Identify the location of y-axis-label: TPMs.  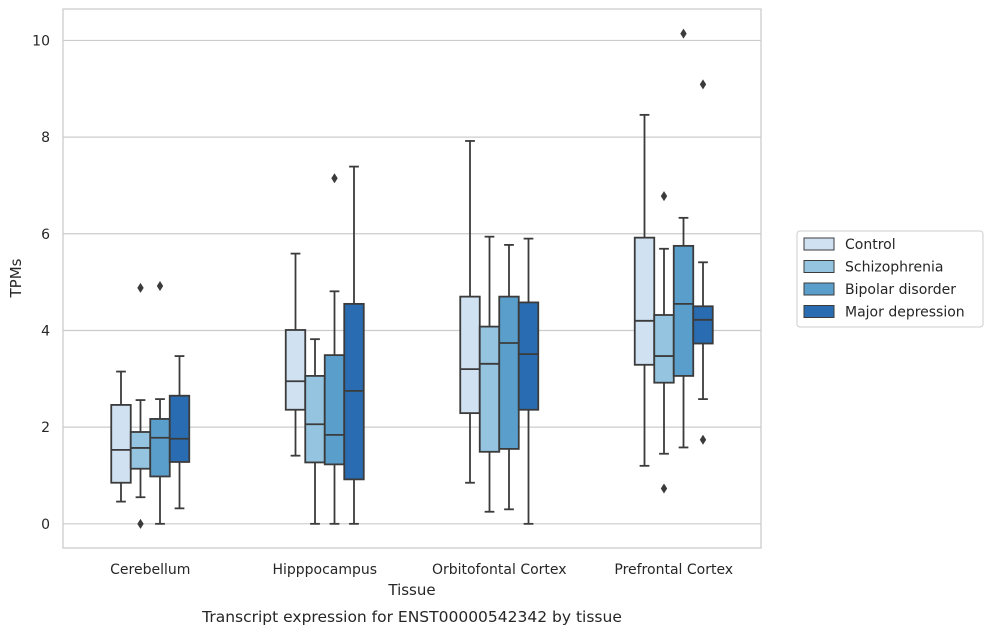
(16, 278).